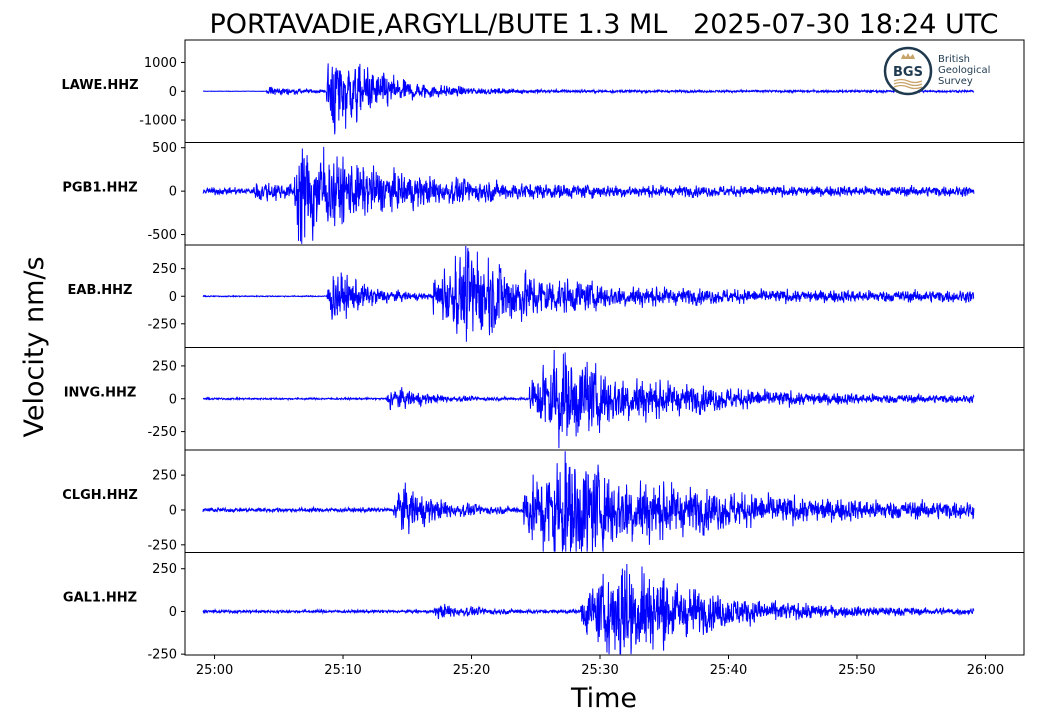  I want to click on x-tick-label: 25:20, so click(471, 670).